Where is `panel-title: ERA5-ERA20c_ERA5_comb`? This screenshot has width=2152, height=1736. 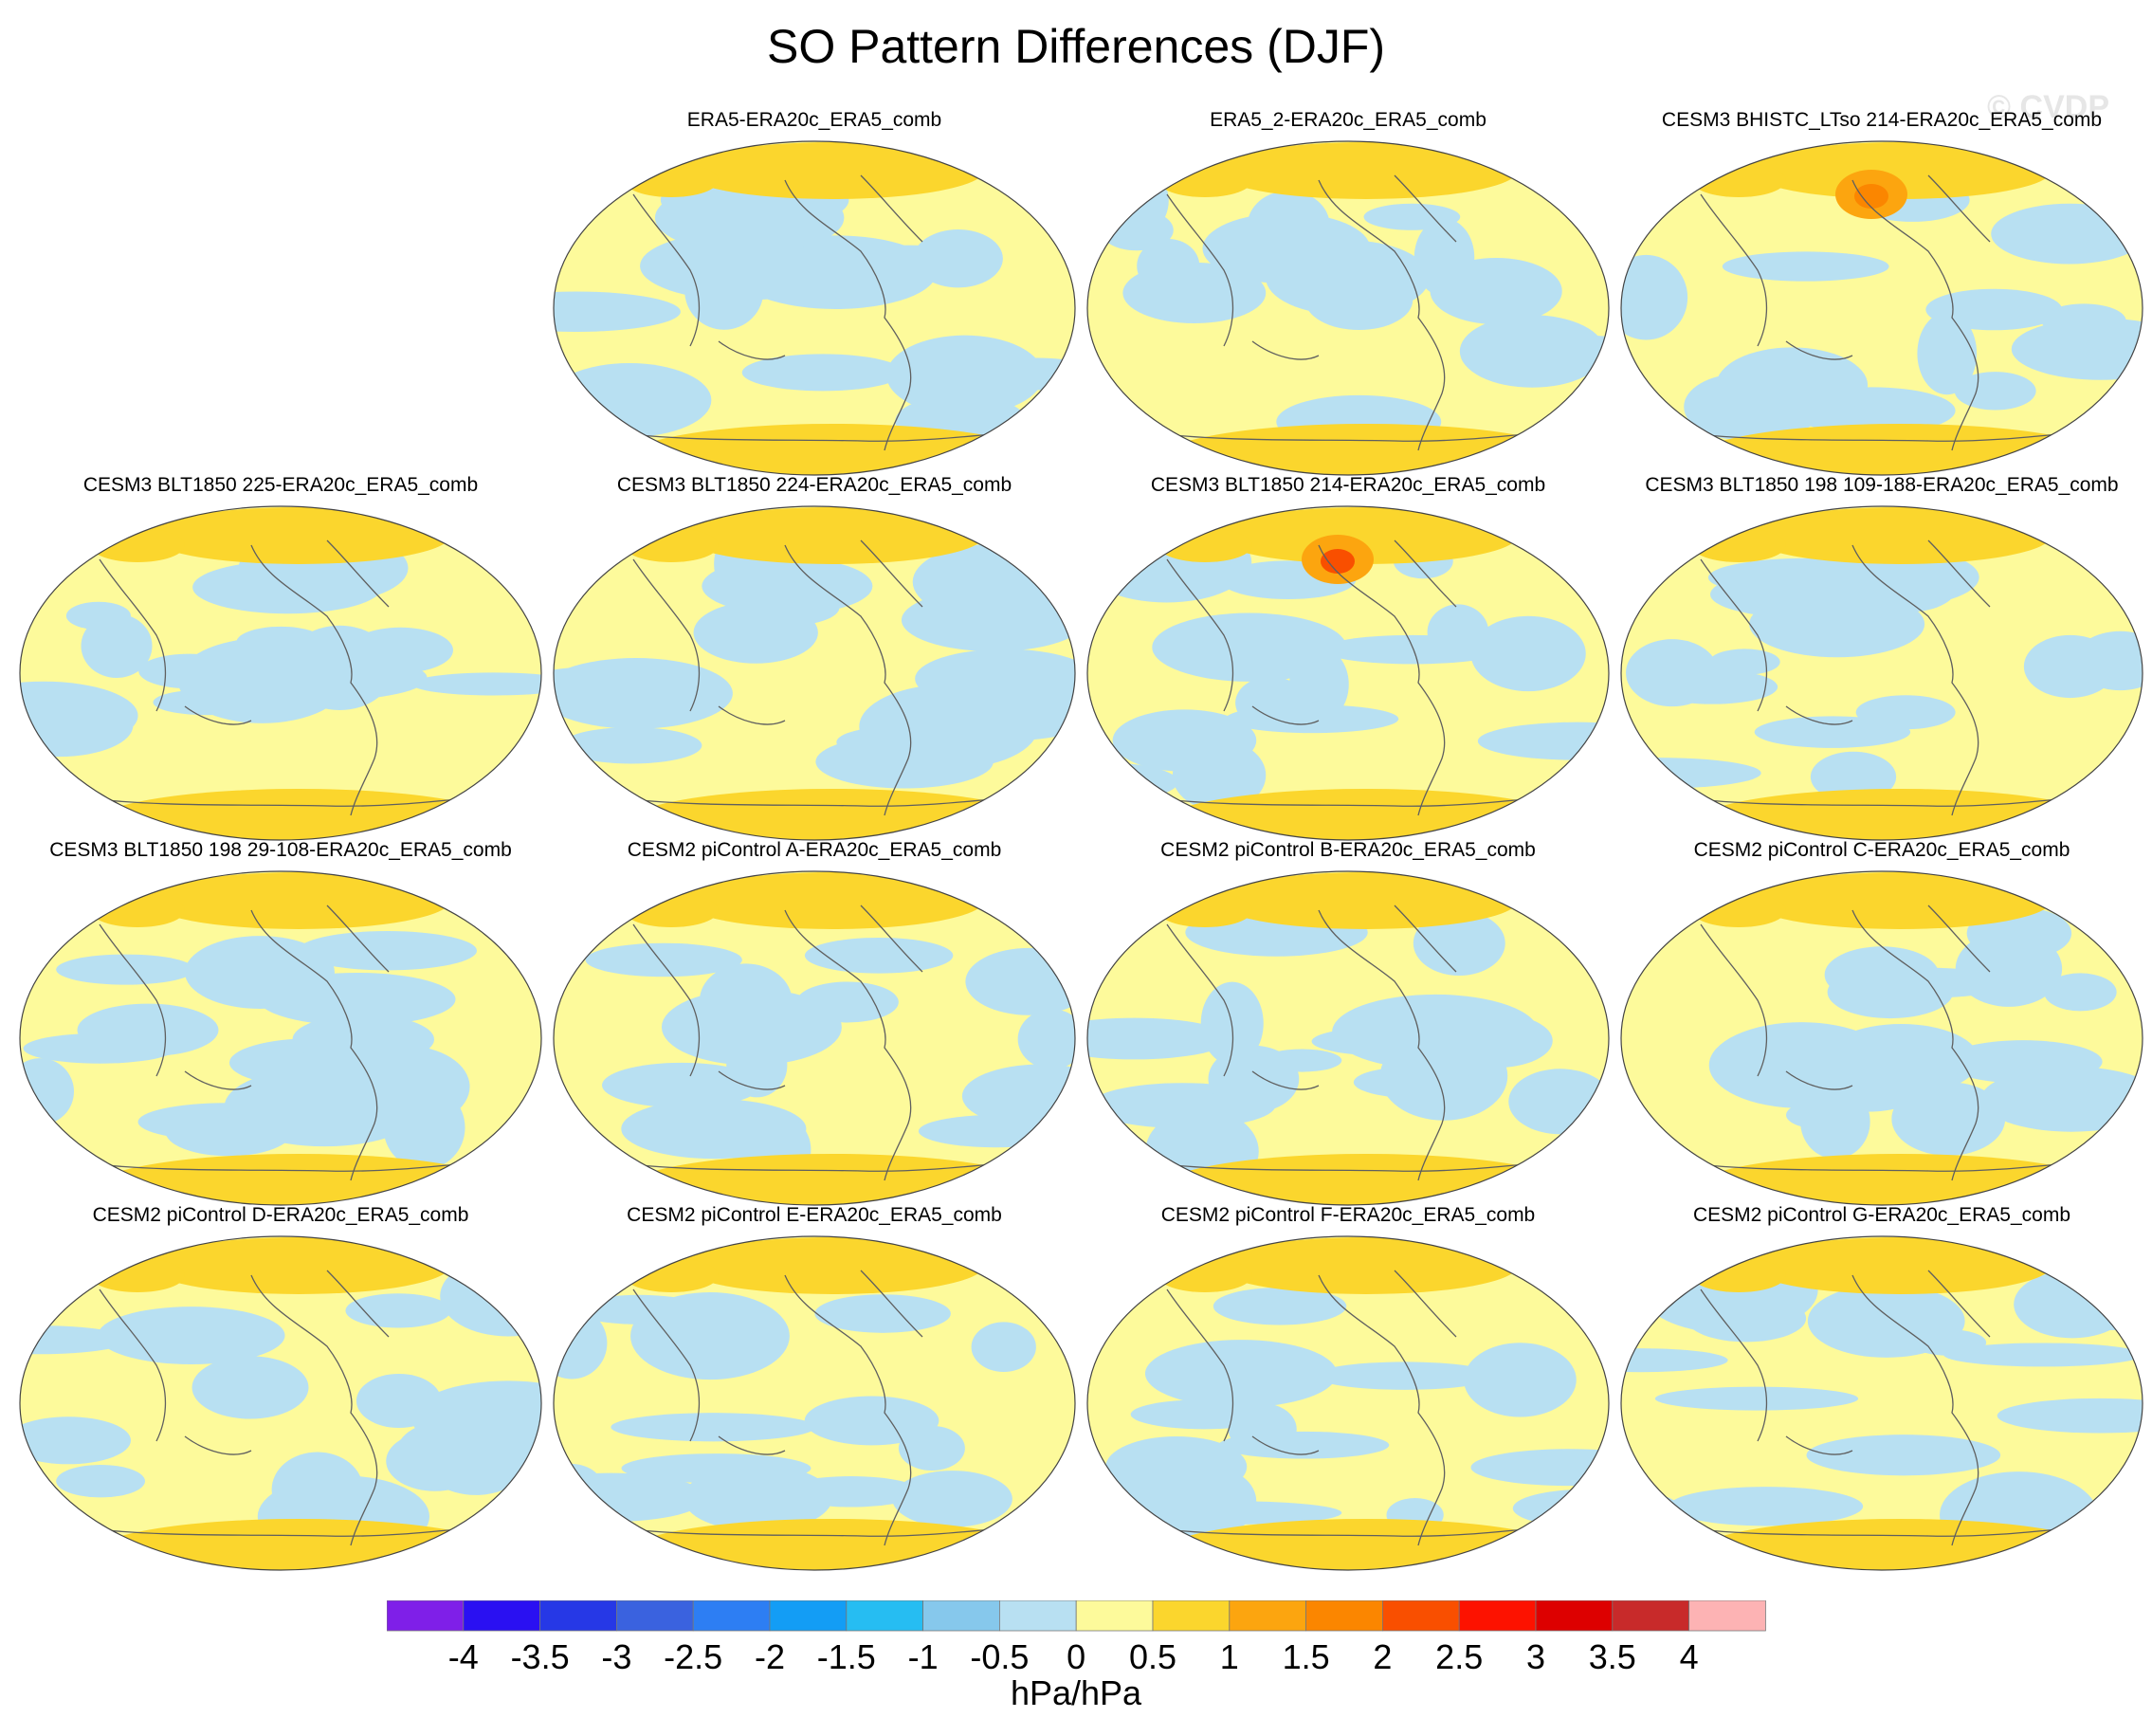 panel-title: ERA5-ERA20c_ERA5_comb is located at coordinates (814, 120).